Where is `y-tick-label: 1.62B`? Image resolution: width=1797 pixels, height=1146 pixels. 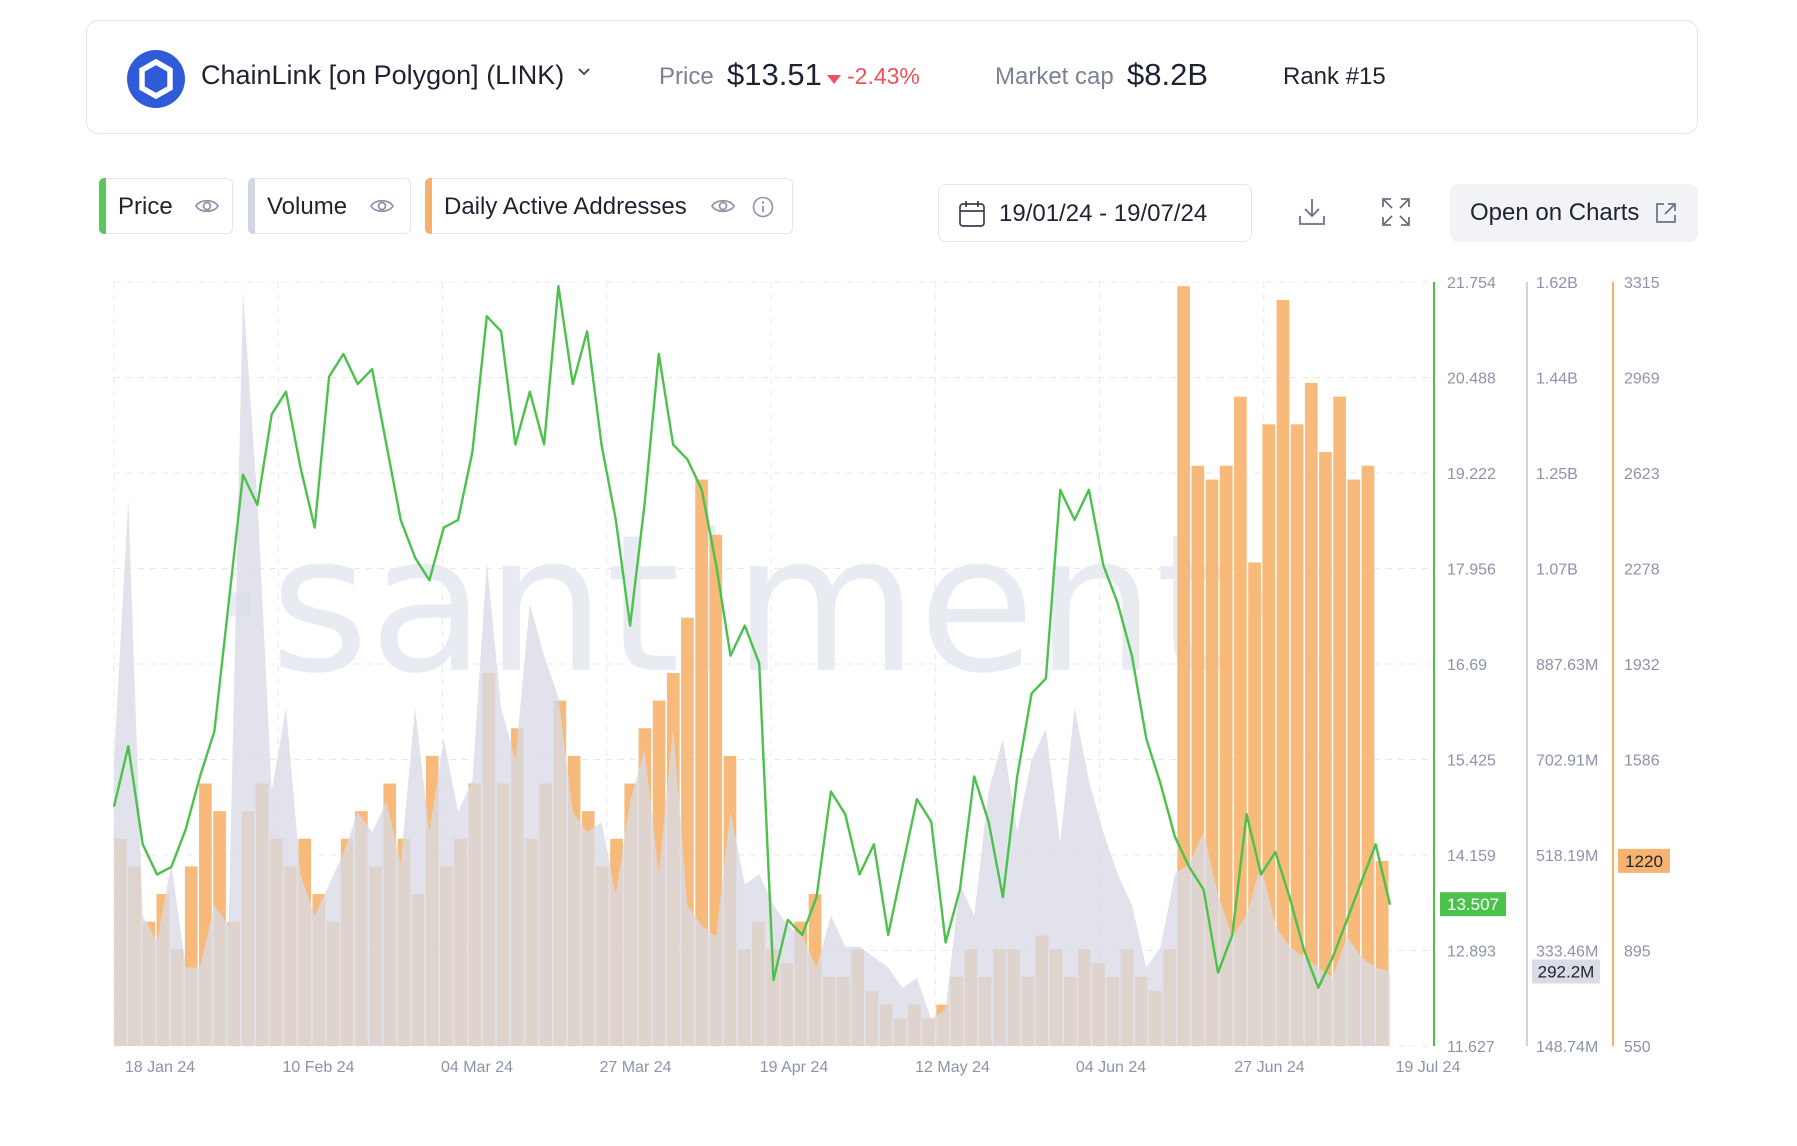 y-tick-label: 1.62B is located at coordinates (1557, 283).